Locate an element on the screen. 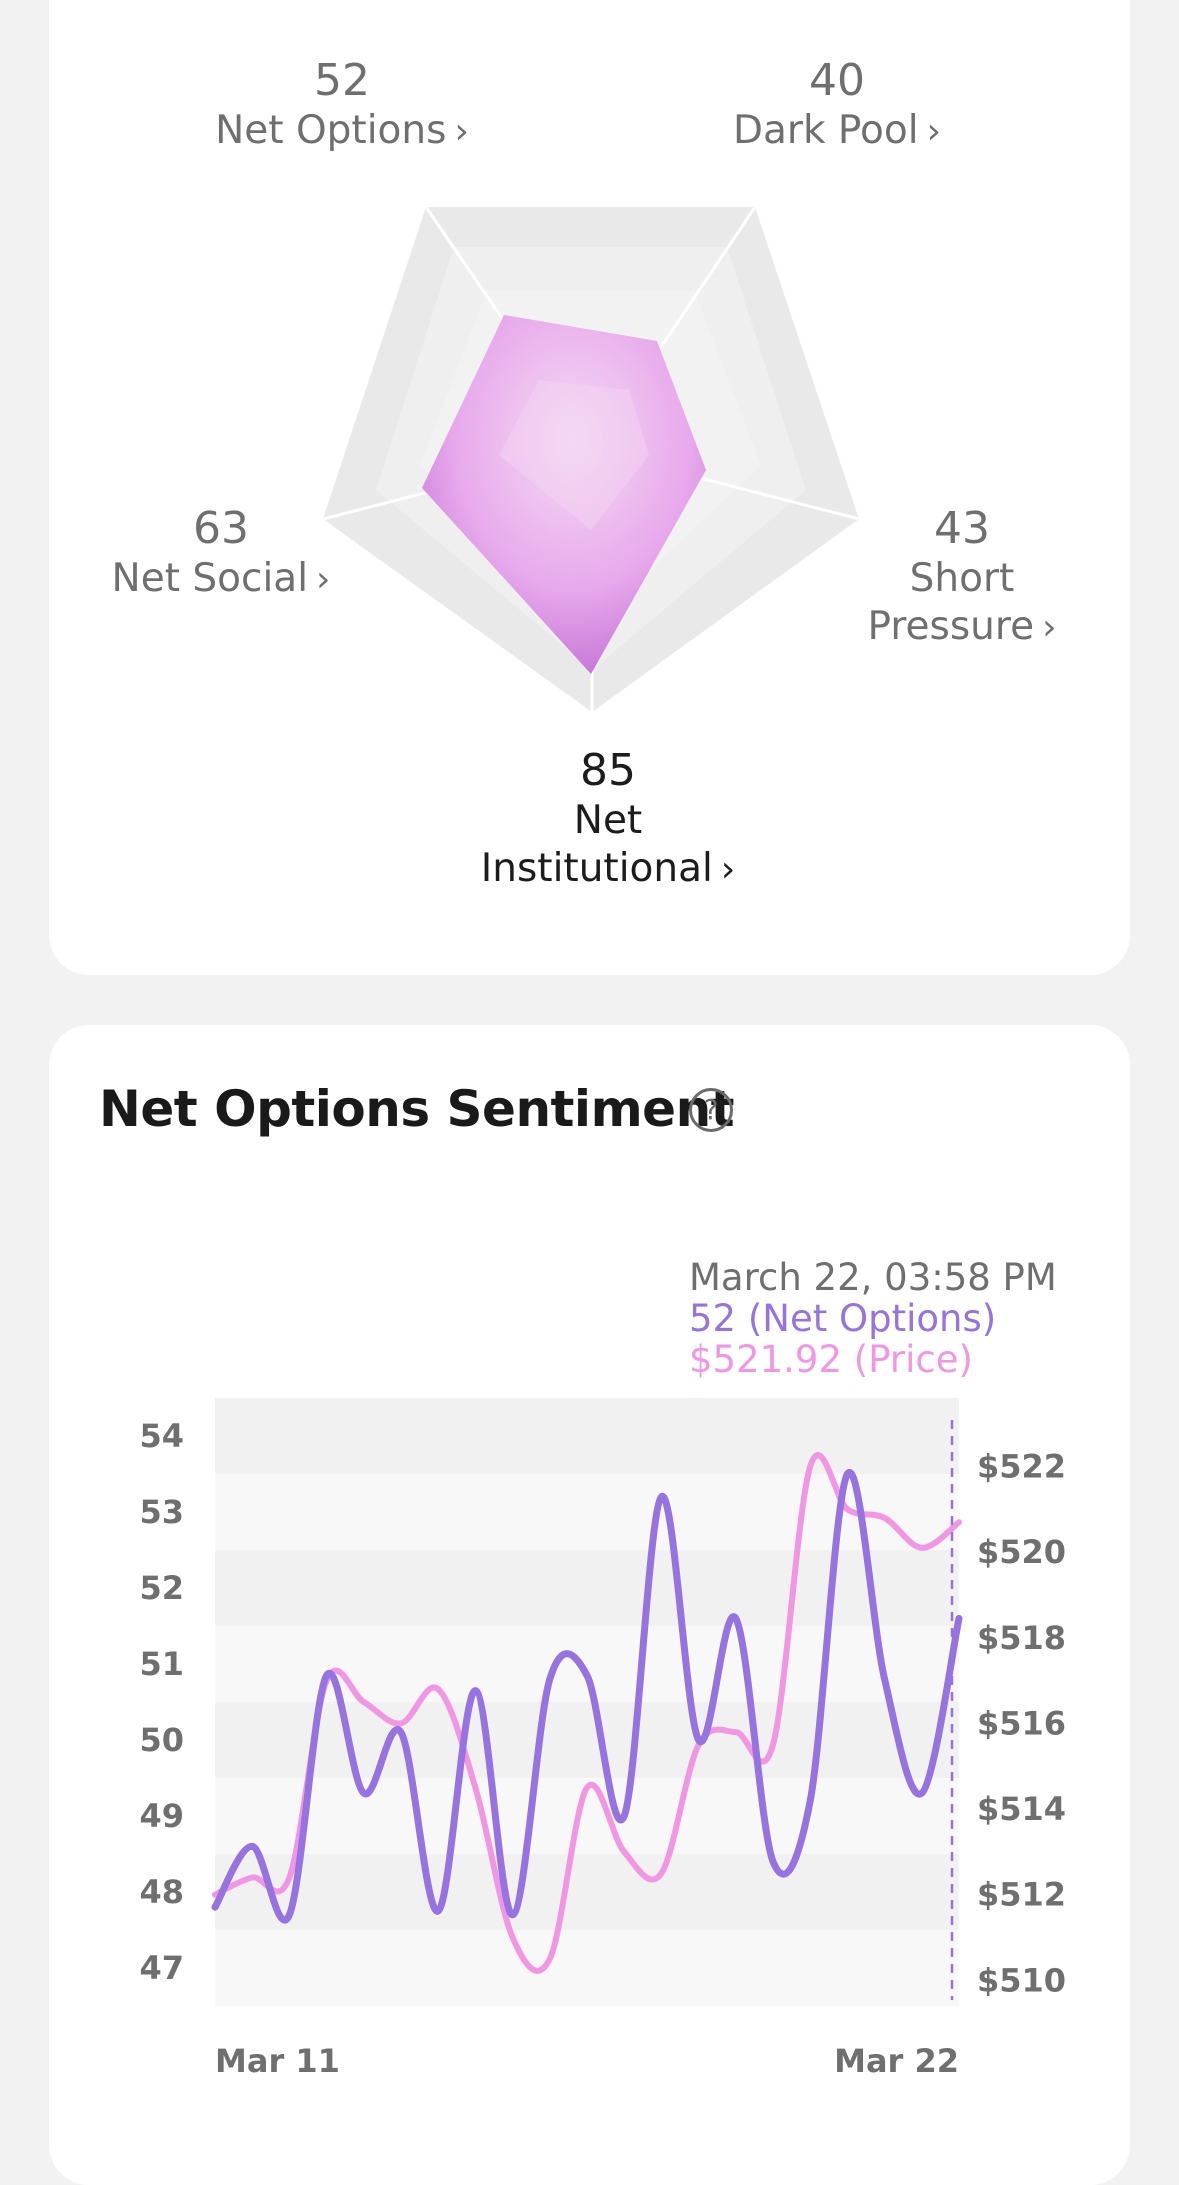 Image resolution: width=1179 pixels, height=2185 pixels. short-pressure-label-line1: Short is located at coordinates (962, 578).